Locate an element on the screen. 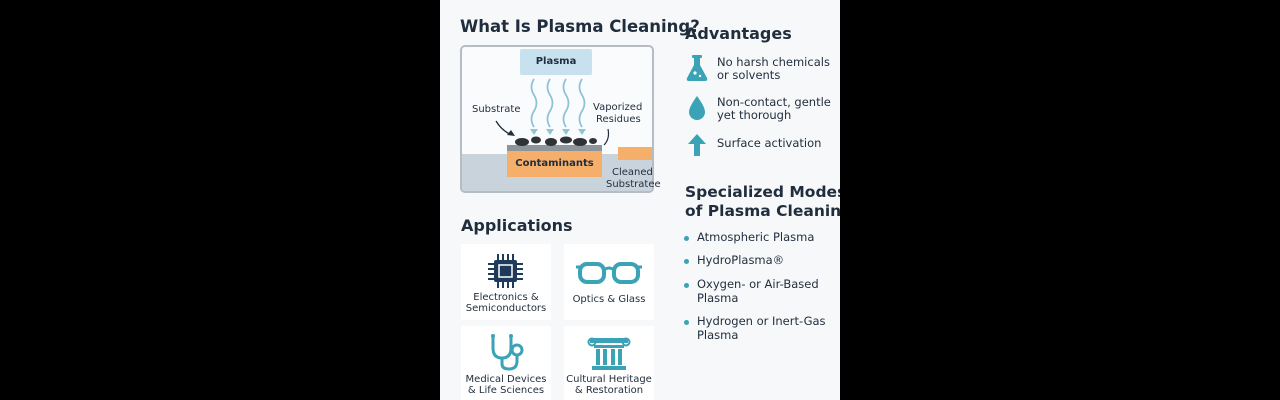  application-label: & Restoration is located at coordinates (609, 390).